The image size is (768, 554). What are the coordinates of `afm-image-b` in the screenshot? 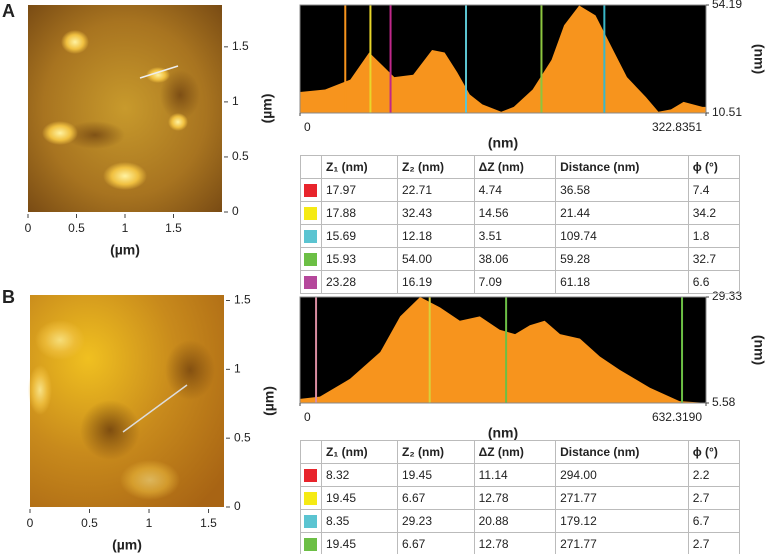 It's located at (126, 401).